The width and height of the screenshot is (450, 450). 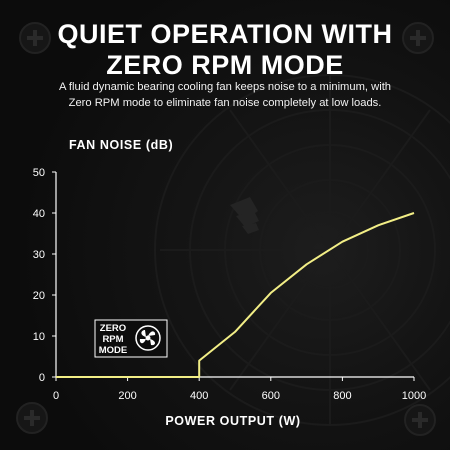 I want to click on corsair-logo, so click(x=244, y=215).